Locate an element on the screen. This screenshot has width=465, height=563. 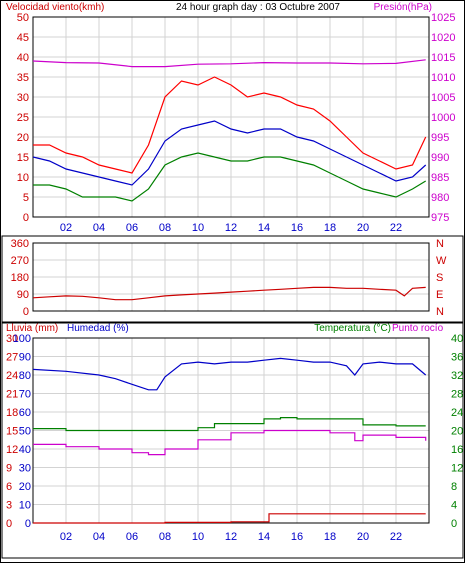
compass-label: W is located at coordinates (441, 261).